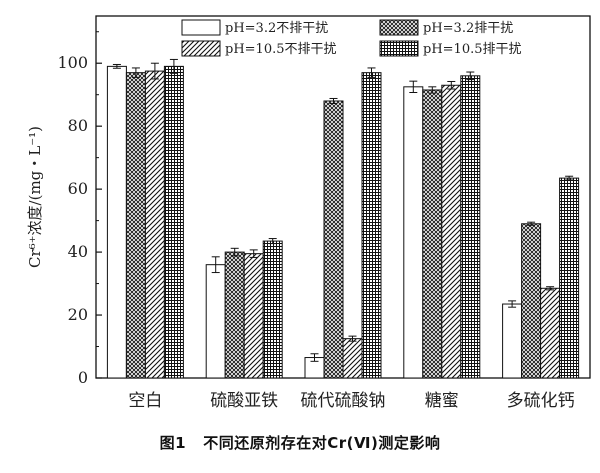  Describe the element at coordinates (72, 62) in the screenshot. I see `y-tick-label: 100` at that location.